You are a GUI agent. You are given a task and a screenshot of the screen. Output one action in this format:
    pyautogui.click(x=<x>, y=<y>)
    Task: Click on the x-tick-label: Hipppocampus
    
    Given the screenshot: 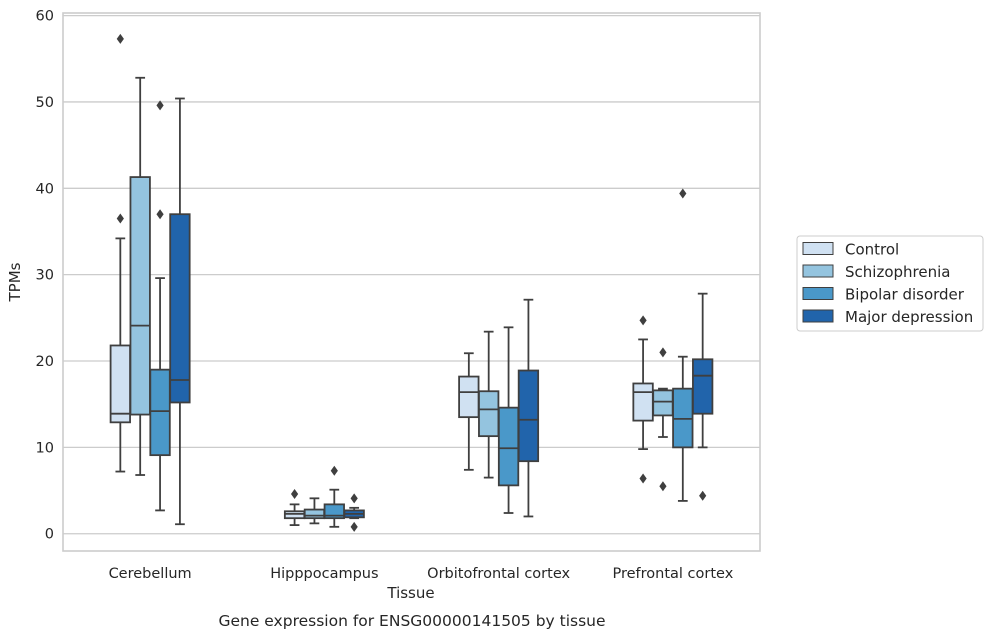 What is the action you would take?
    pyautogui.click(x=324, y=574)
    